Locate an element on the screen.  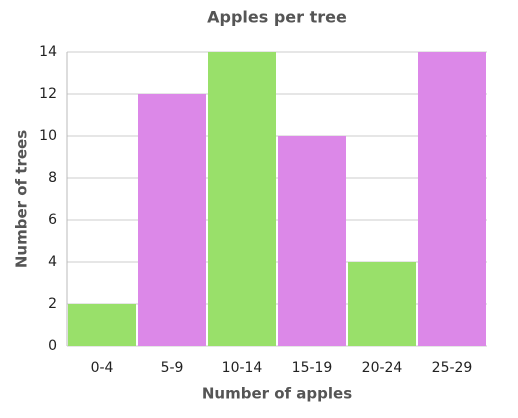
x-axis-title: Number of apples is located at coordinates (277, 394).